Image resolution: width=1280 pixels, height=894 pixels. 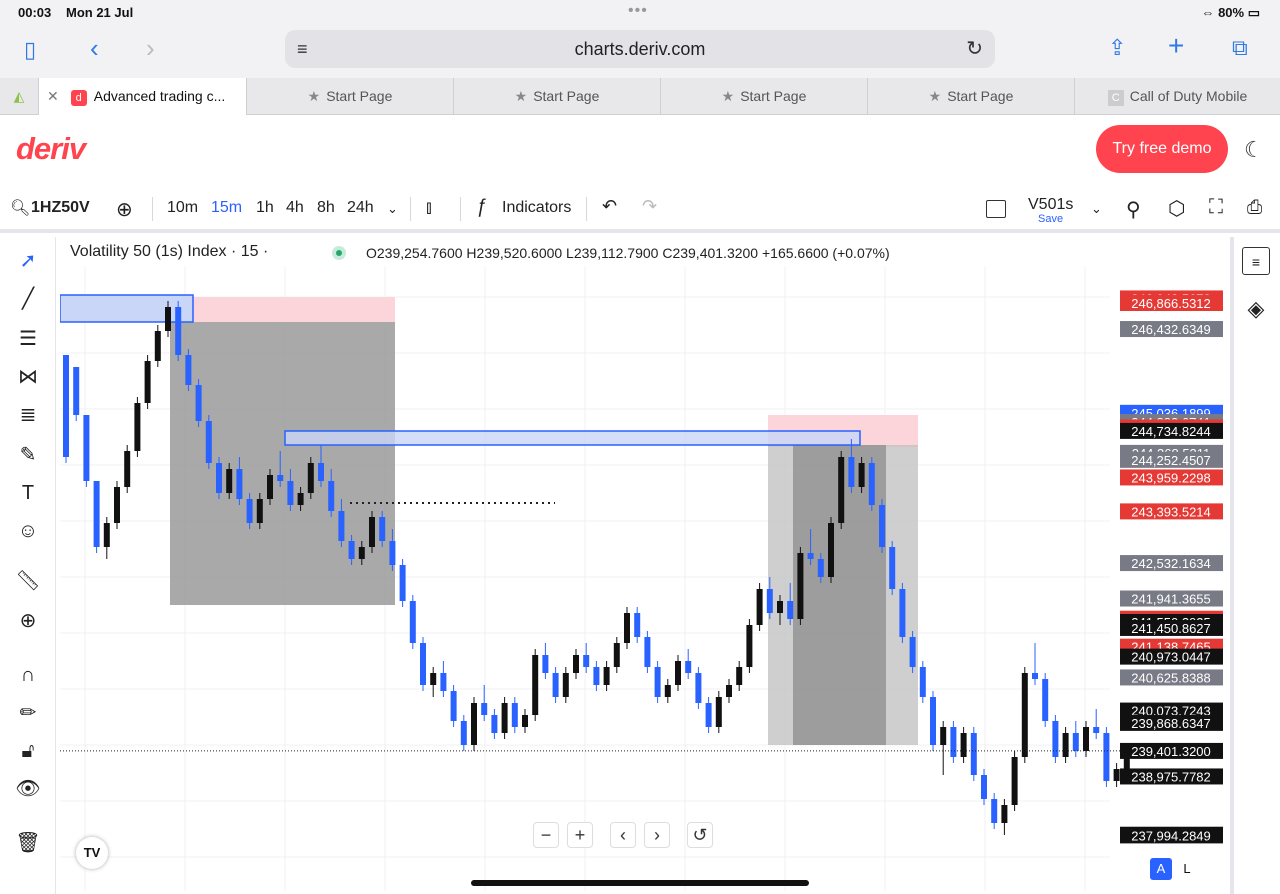 I want to click on forward-icon: ›, so click(x=150, y=48).